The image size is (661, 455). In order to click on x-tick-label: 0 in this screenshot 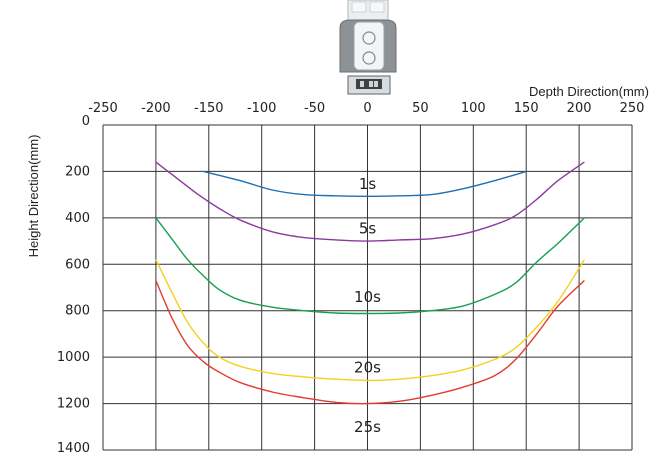, I will do `click(367, 108)`.